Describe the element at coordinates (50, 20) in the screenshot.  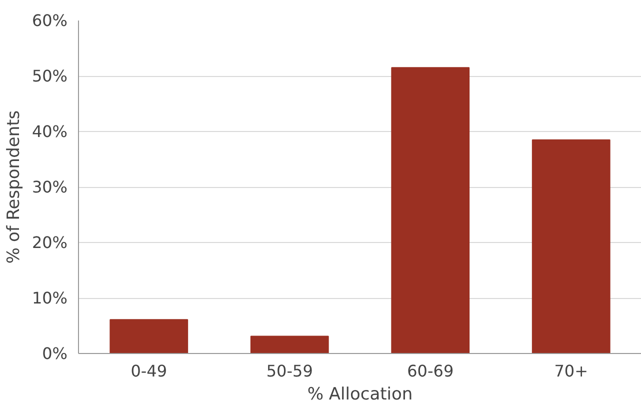
I see `y-tick-label: 60%` at that location.